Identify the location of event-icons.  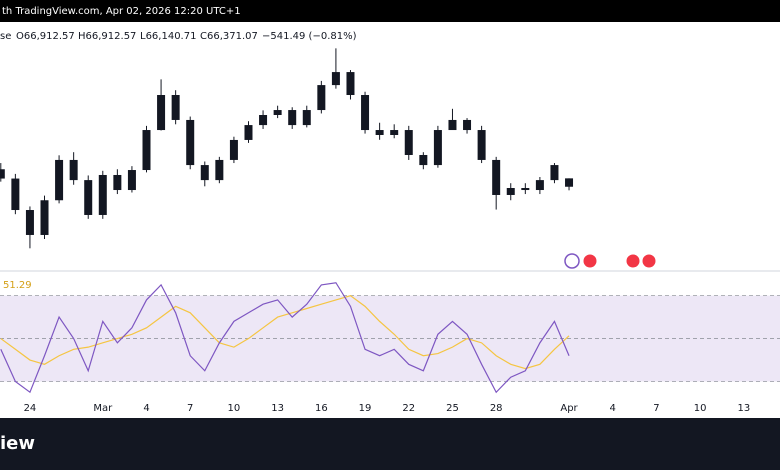
(610, 261).